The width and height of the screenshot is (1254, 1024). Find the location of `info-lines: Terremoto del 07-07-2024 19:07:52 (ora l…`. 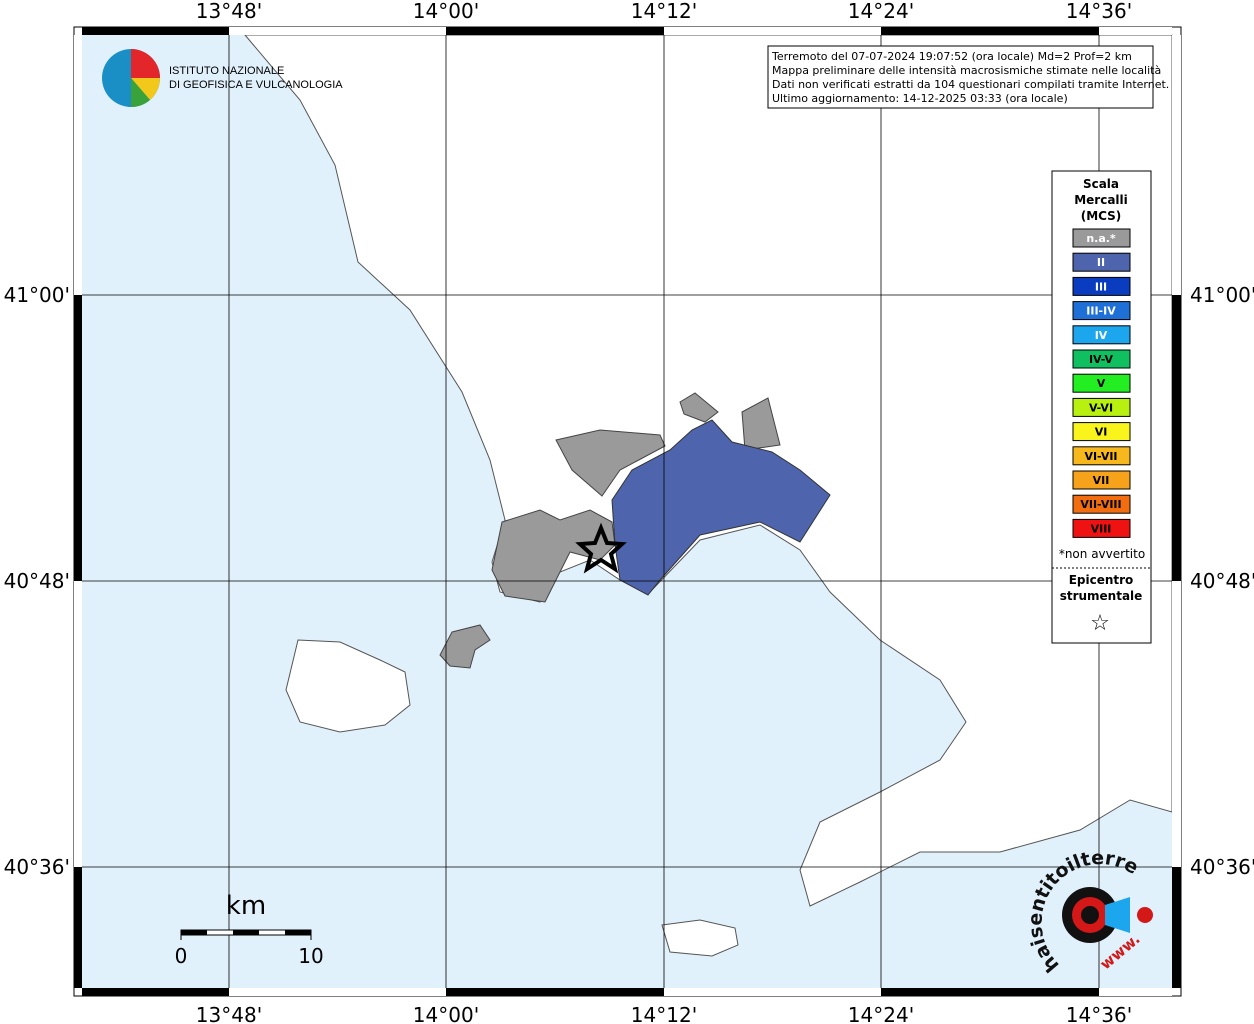

info-lines: Terremoto del 07-07-2024 19:07:52 (ora l… is located at coordinates (970, 77).